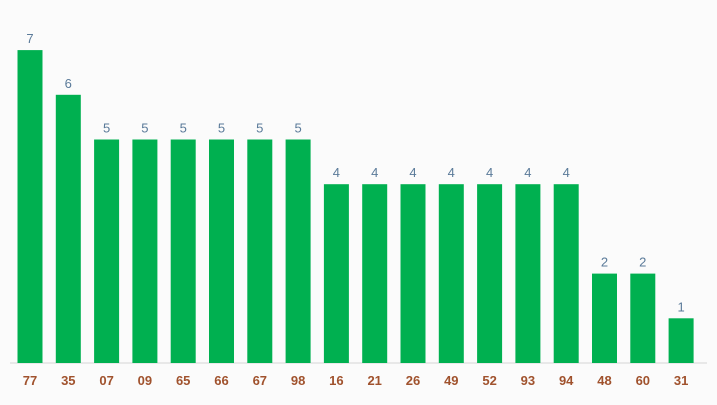 The height and width of the screenshot is (405, 717). Describe the element at coordinates (336, 380) in the screenshot. I see `x-tick-label-16: 16` at that location.